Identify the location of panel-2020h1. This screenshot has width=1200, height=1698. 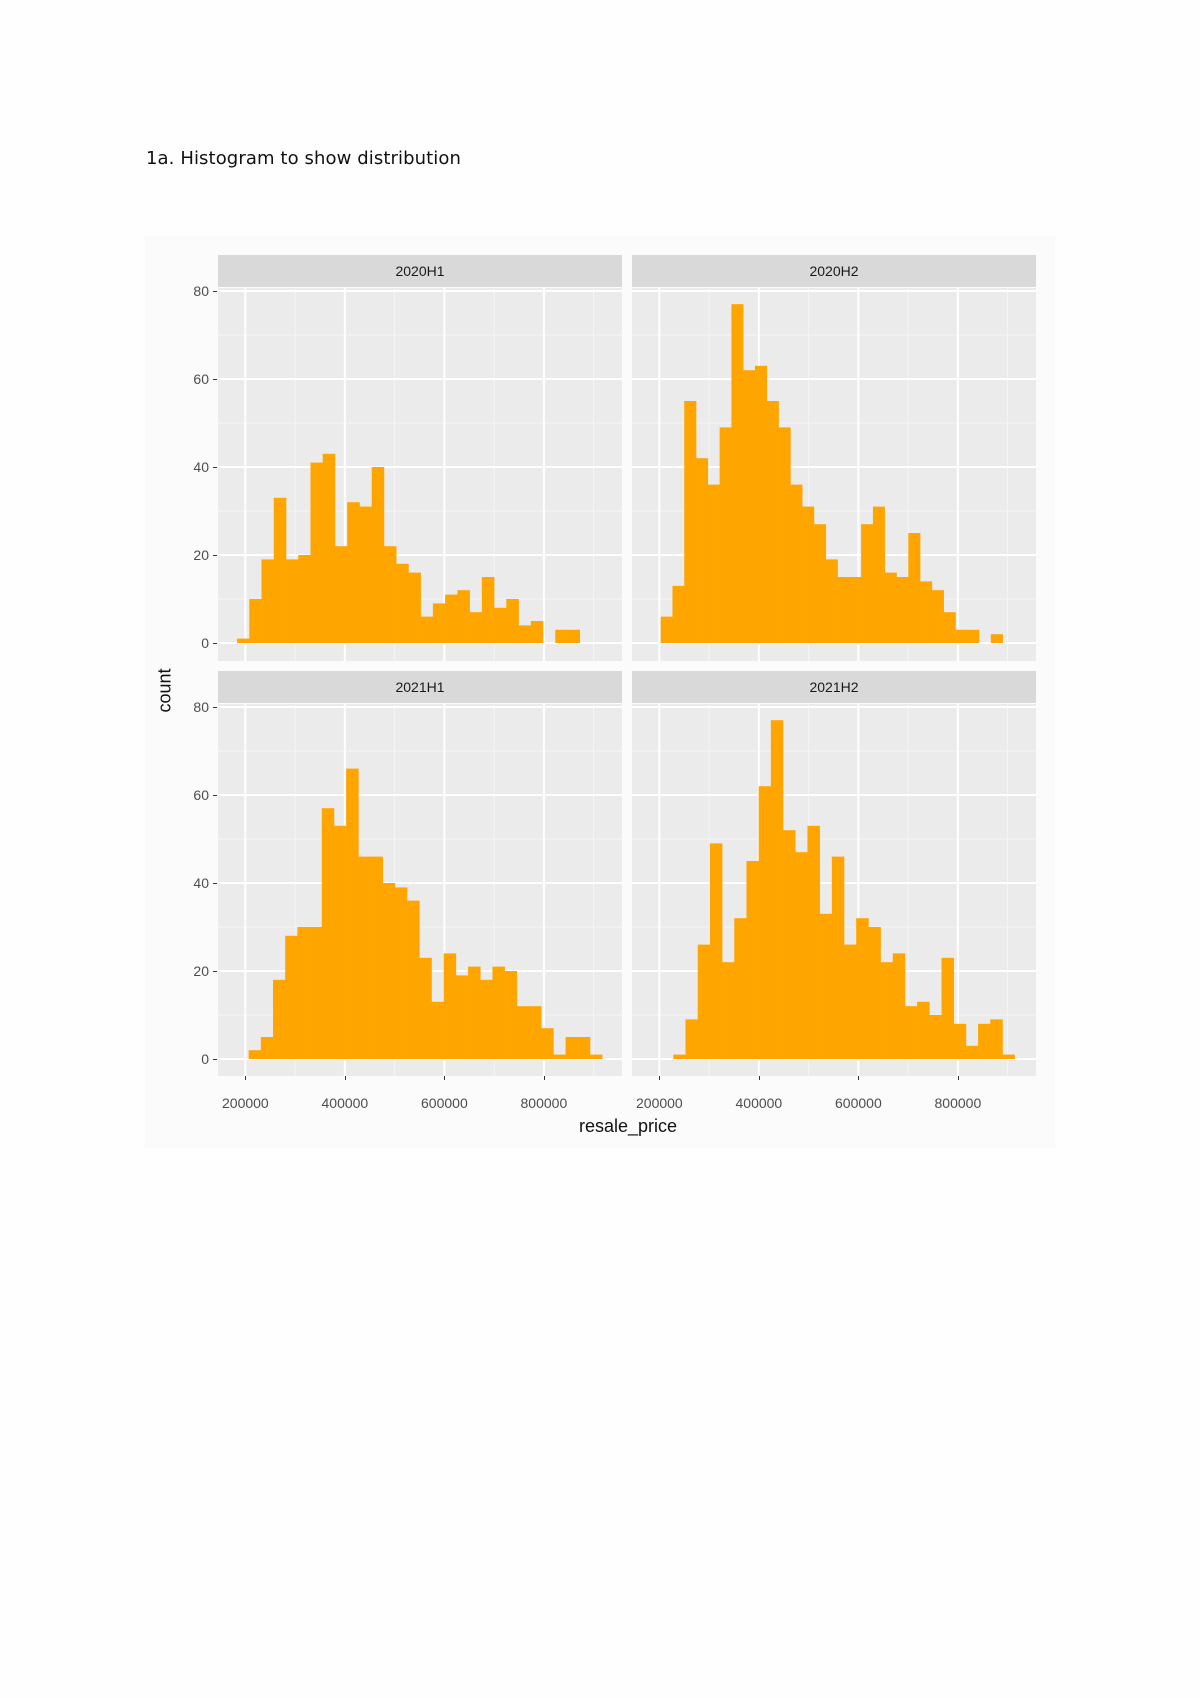
(420, 474).